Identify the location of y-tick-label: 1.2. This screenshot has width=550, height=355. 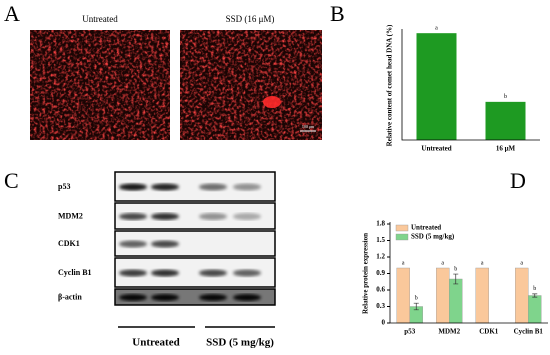
(380, 257).